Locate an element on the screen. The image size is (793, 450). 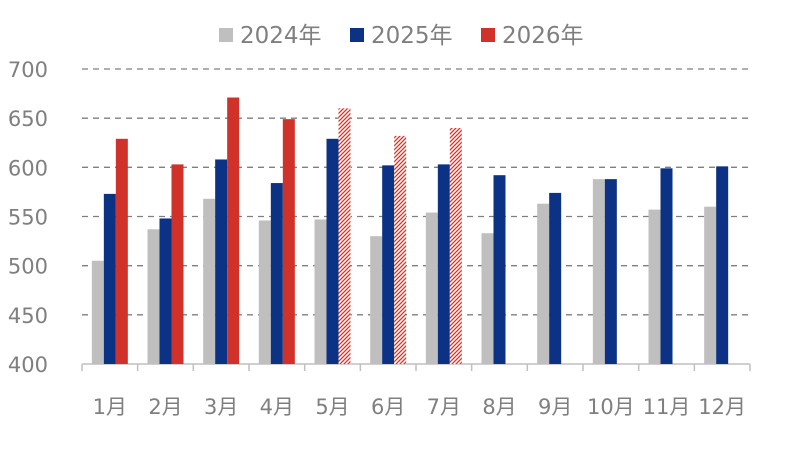
x-tick-label: 7月 is located at coordinates (444, 407).